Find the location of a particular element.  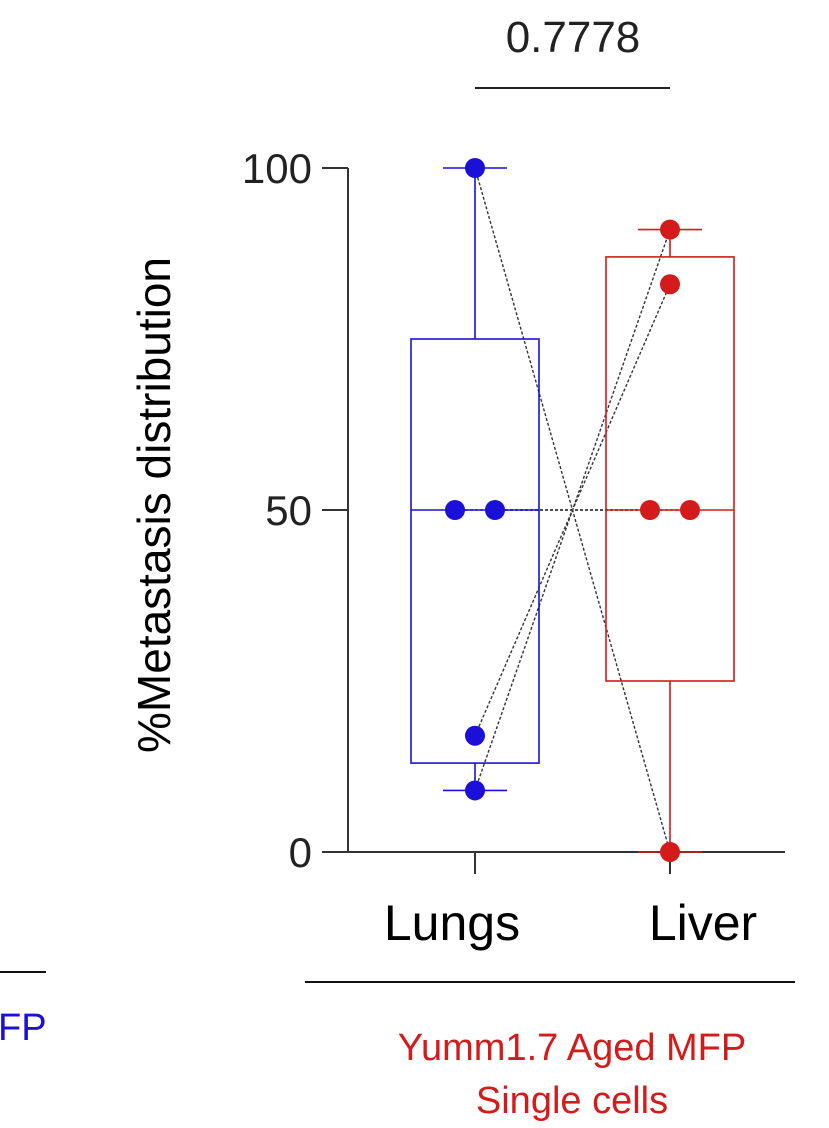

box-lungs is located at coordinates (475, 551).